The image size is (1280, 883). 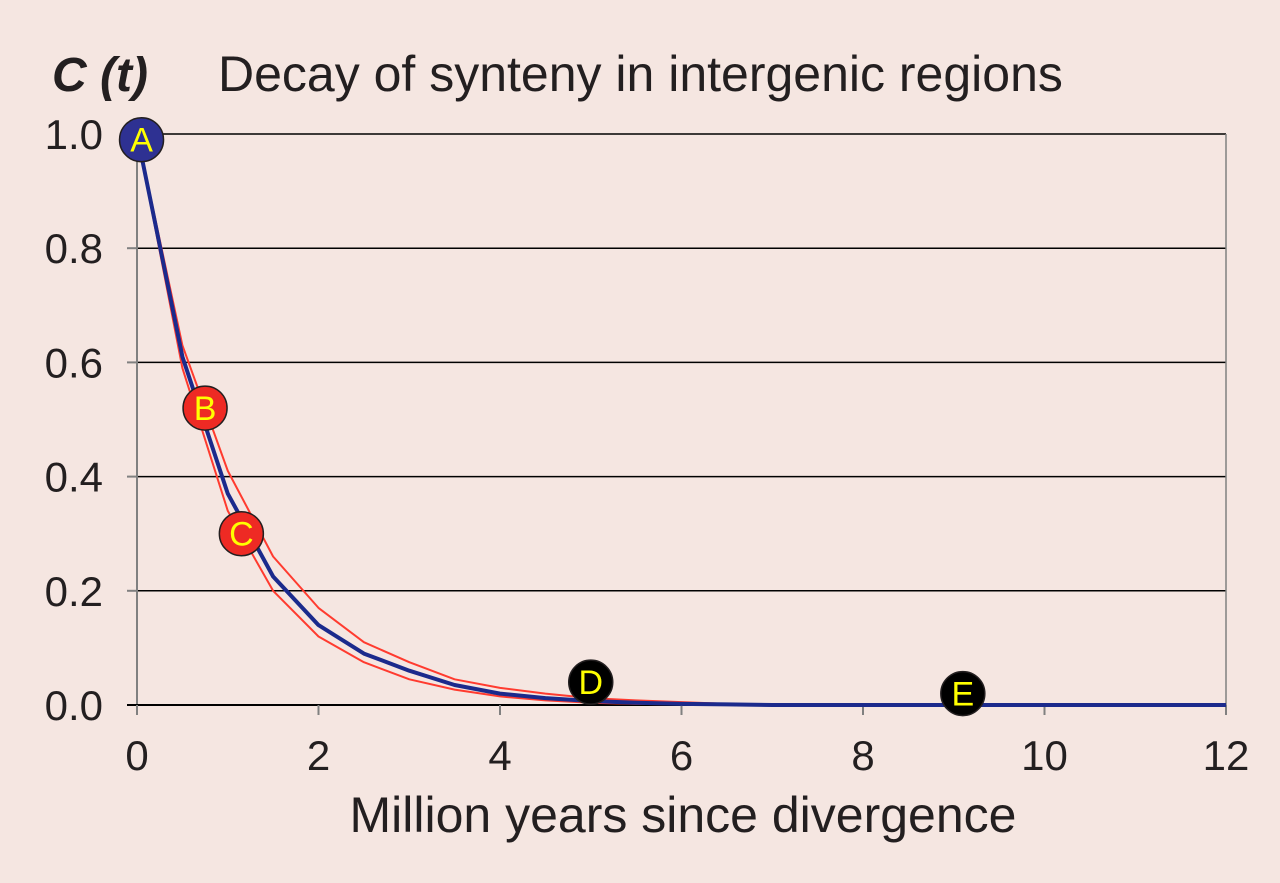 I want to click on x-tick-label-0: 0, so click(x=136, y=755).